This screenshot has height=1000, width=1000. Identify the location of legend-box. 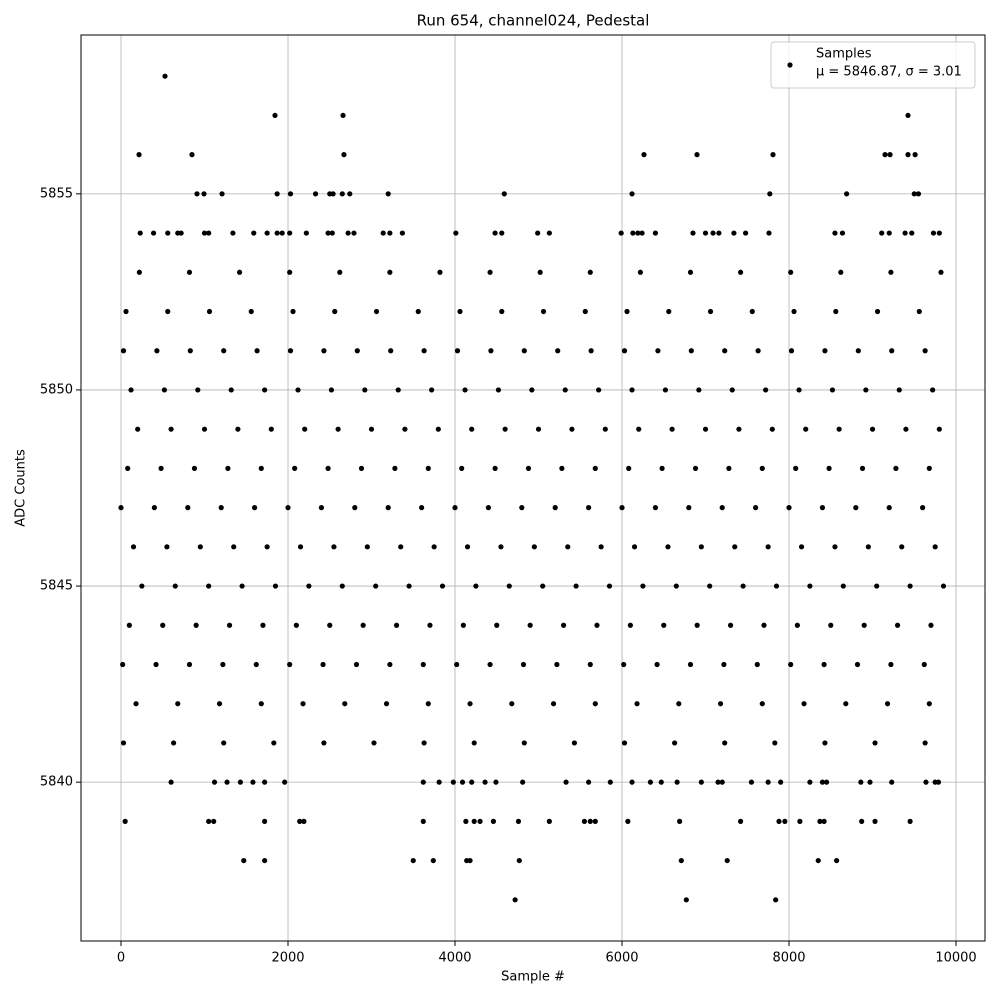
(873, 65).